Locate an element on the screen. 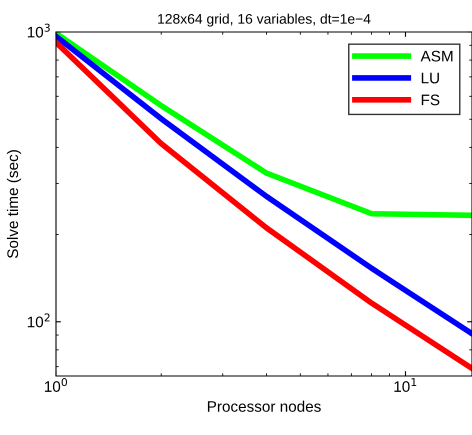 The width and height of the screenshot is (472, 435). y-axis-title: Solve time (sec) is located at coordinates (14, 204).